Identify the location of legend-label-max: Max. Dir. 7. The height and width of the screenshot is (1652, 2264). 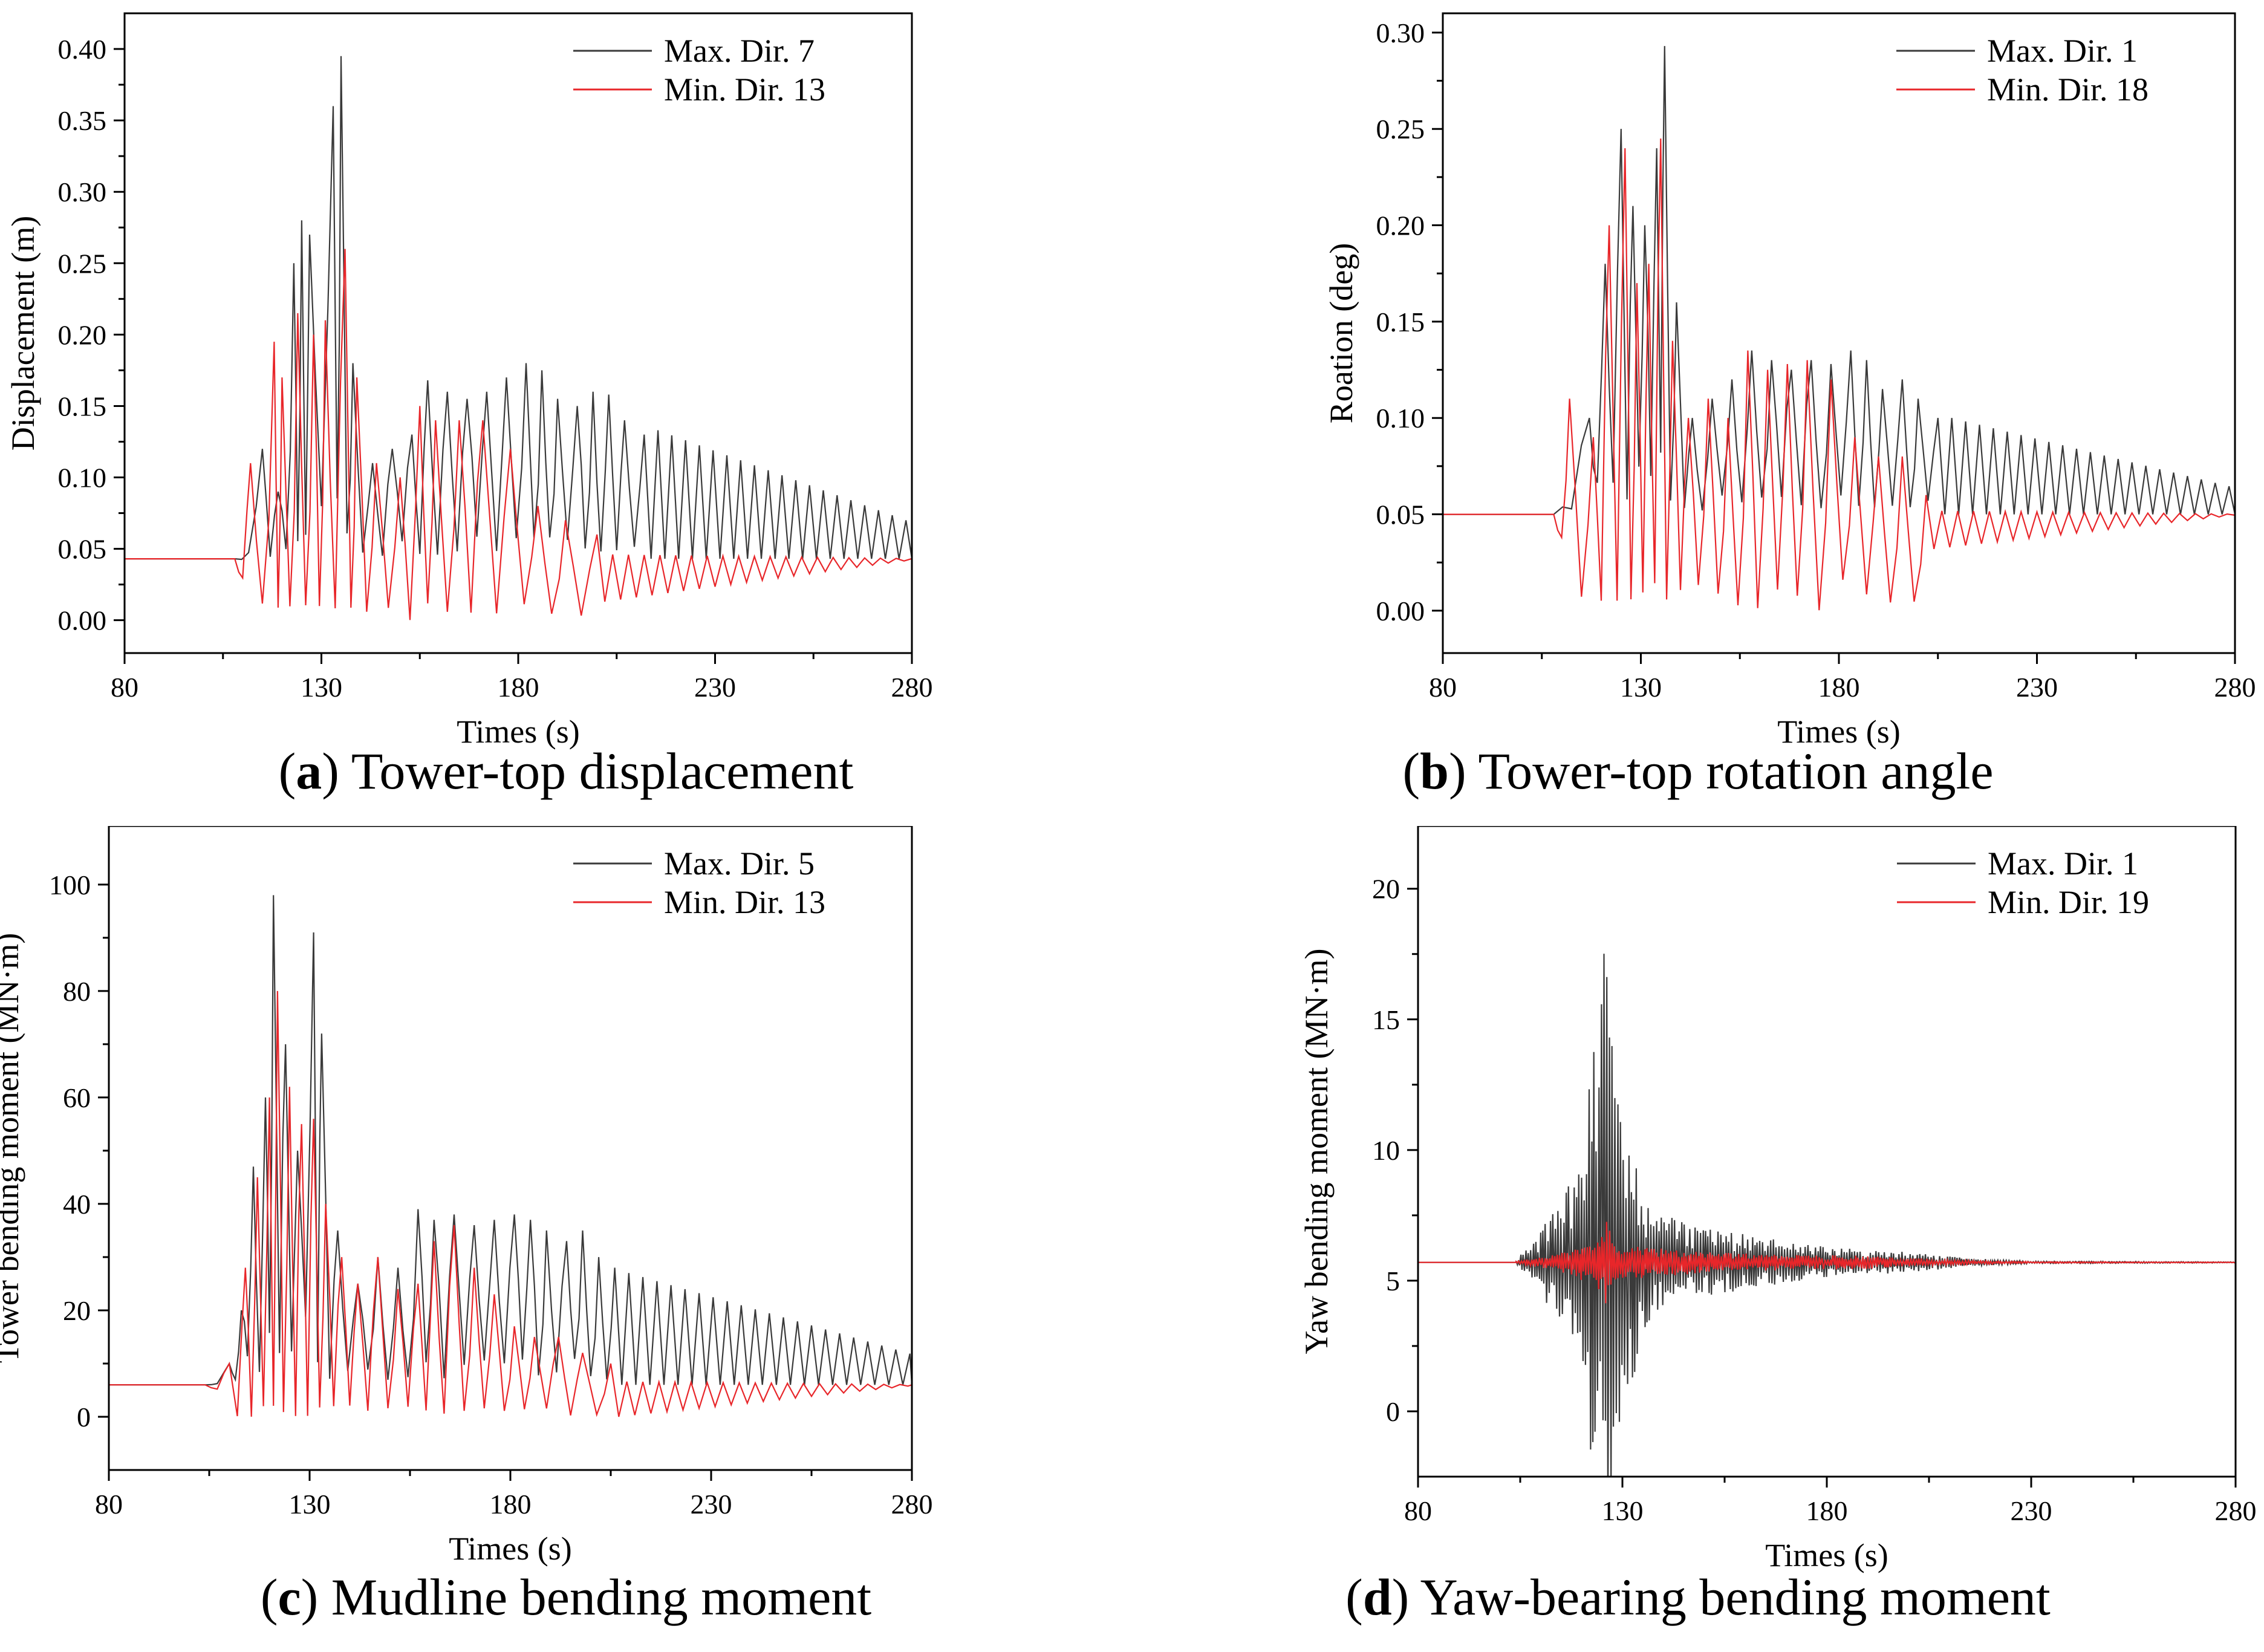
(739, 51).